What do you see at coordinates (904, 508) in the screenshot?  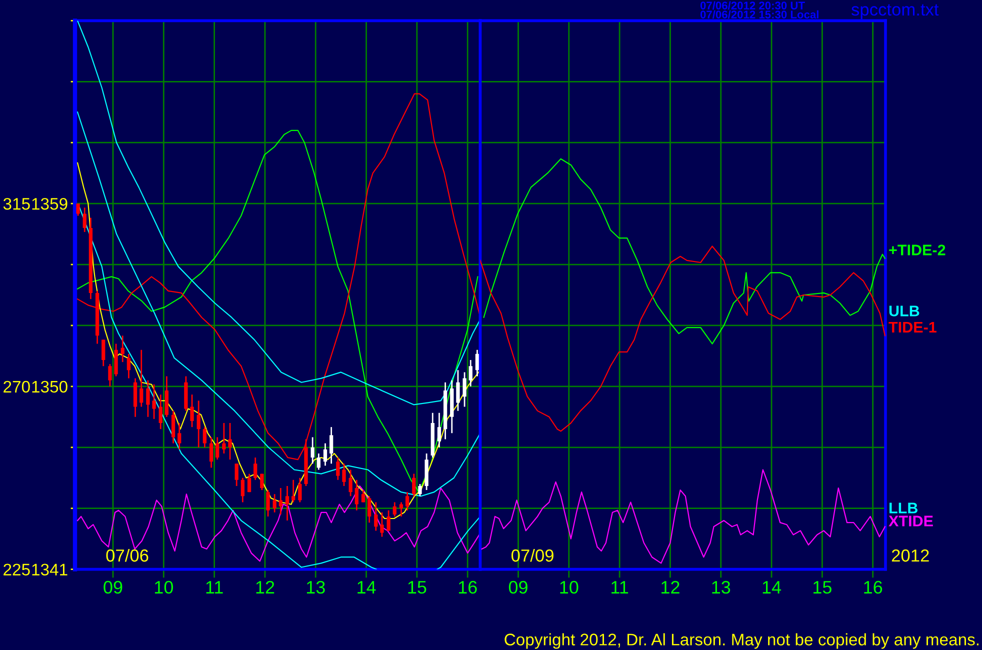 I see `text: LLB` at bounding box center [904, 508].